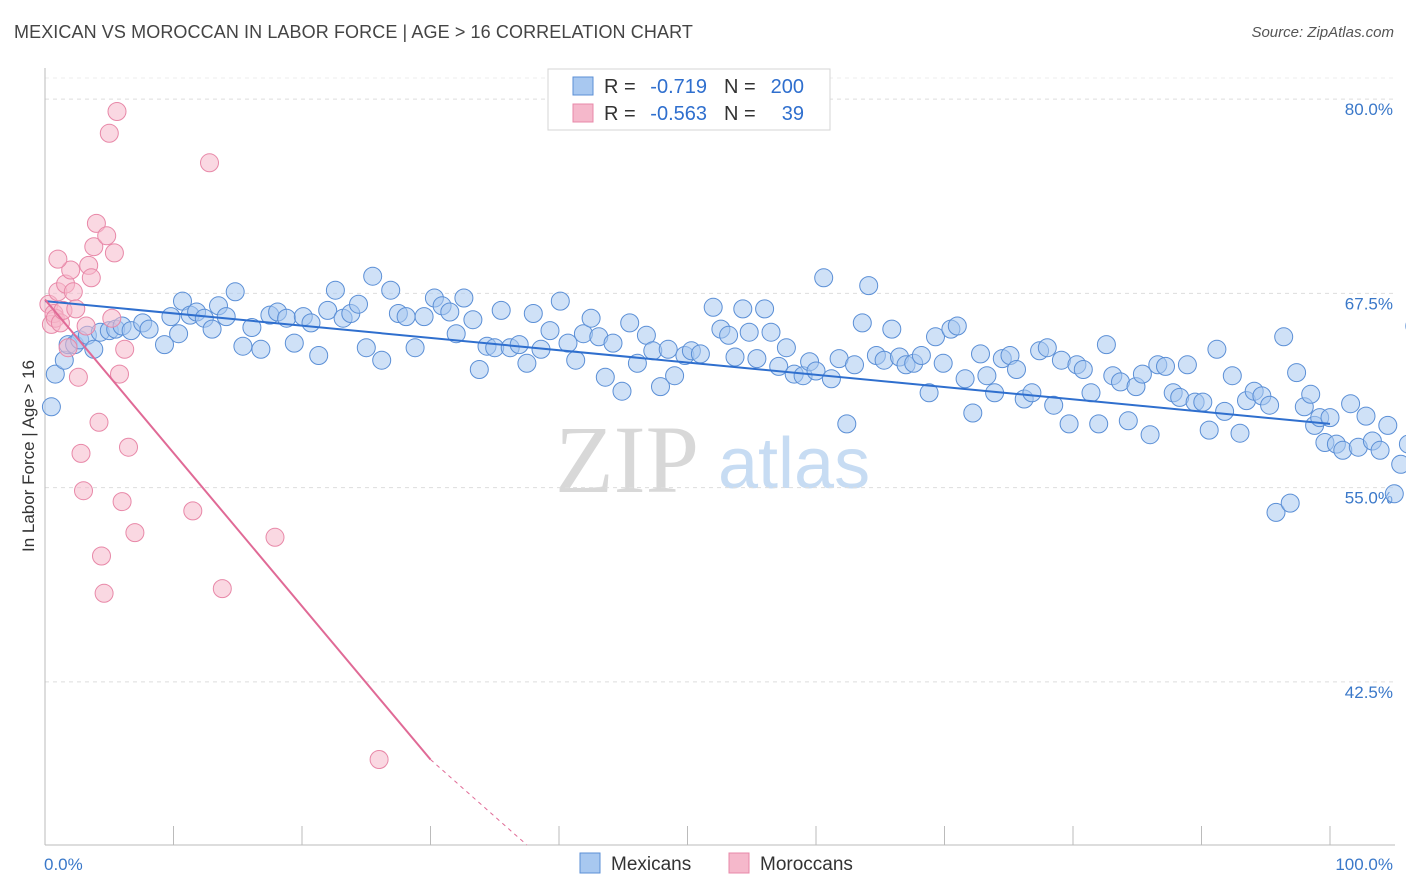 The height and width of the screenshot is (892, 1406). I want to click on x-axis-ticks, so click(687, 835).